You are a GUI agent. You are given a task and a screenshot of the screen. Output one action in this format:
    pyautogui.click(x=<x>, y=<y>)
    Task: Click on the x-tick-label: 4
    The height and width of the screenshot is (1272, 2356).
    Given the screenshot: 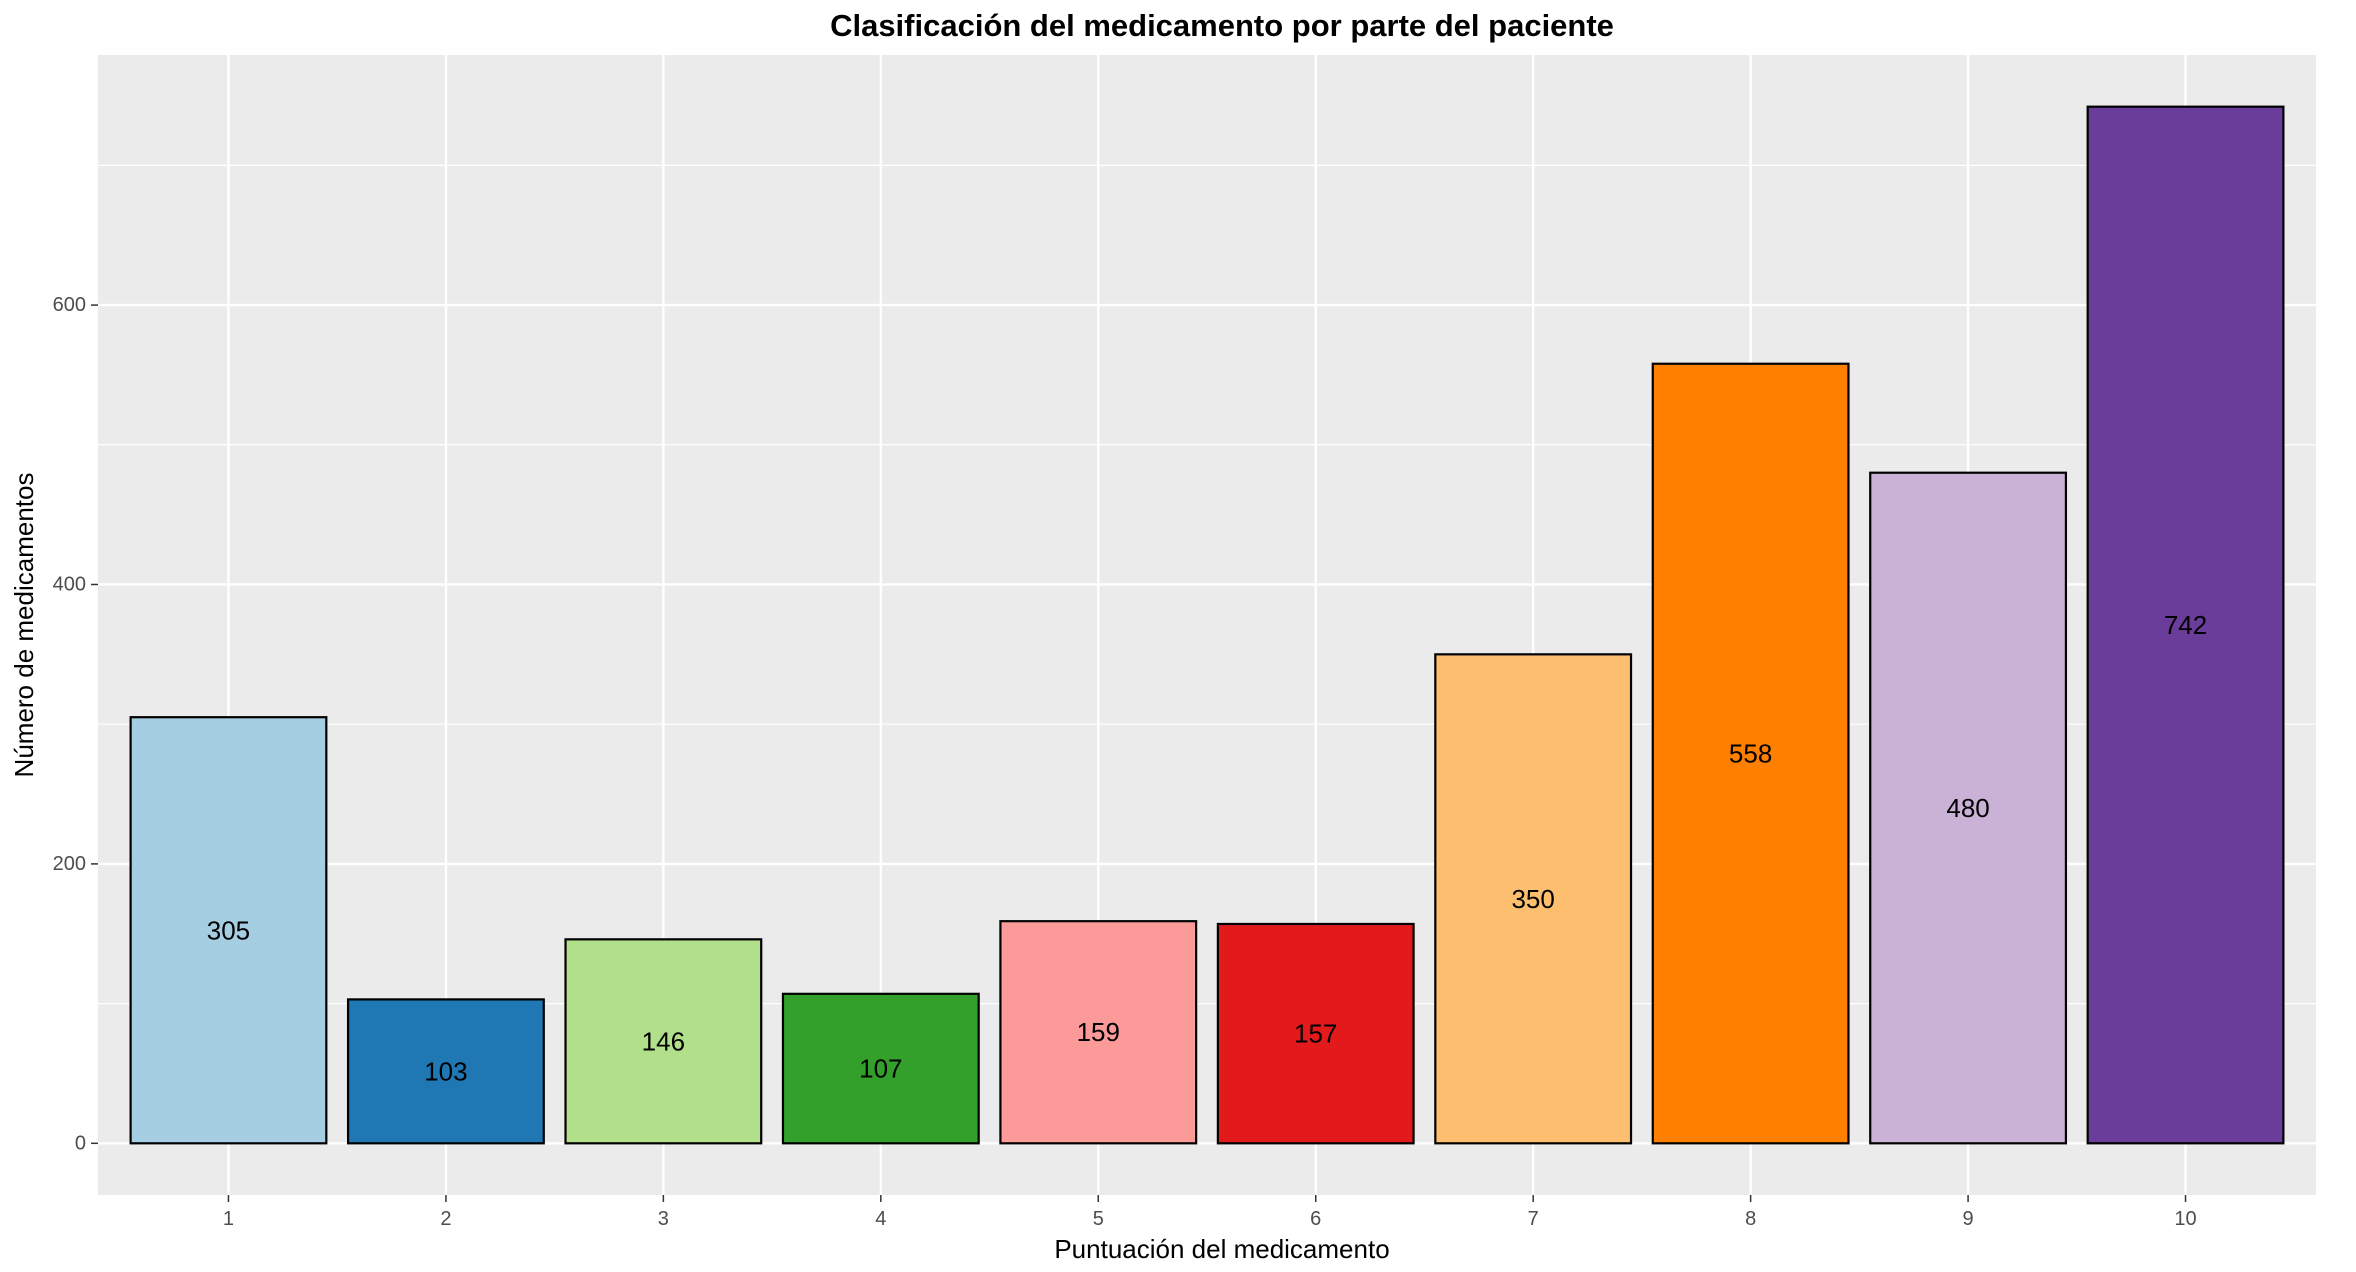 What is the action you would take?
    pyautogui.click(x=880, y=1219)
    